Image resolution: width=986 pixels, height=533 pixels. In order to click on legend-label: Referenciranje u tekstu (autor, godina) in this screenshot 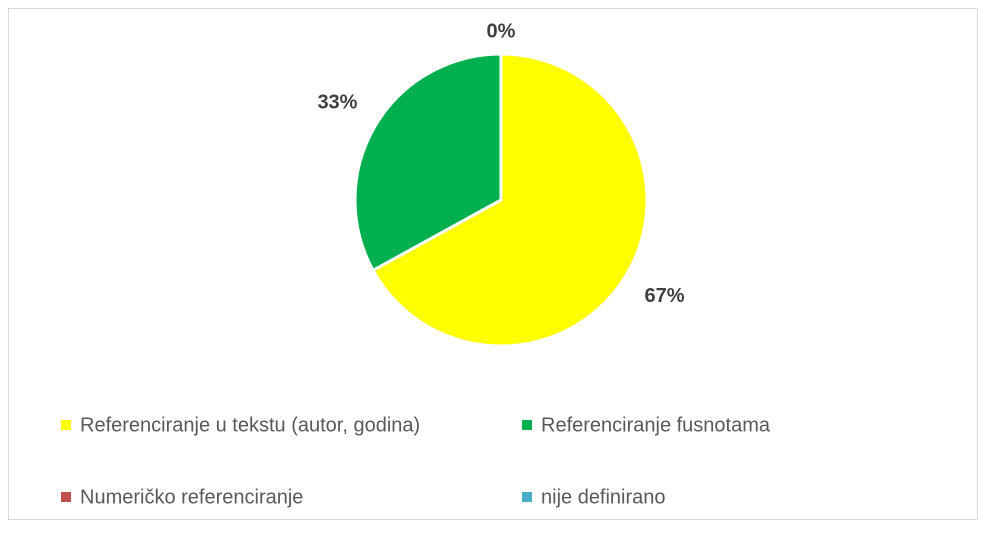, I will do `click(250, 425)`.